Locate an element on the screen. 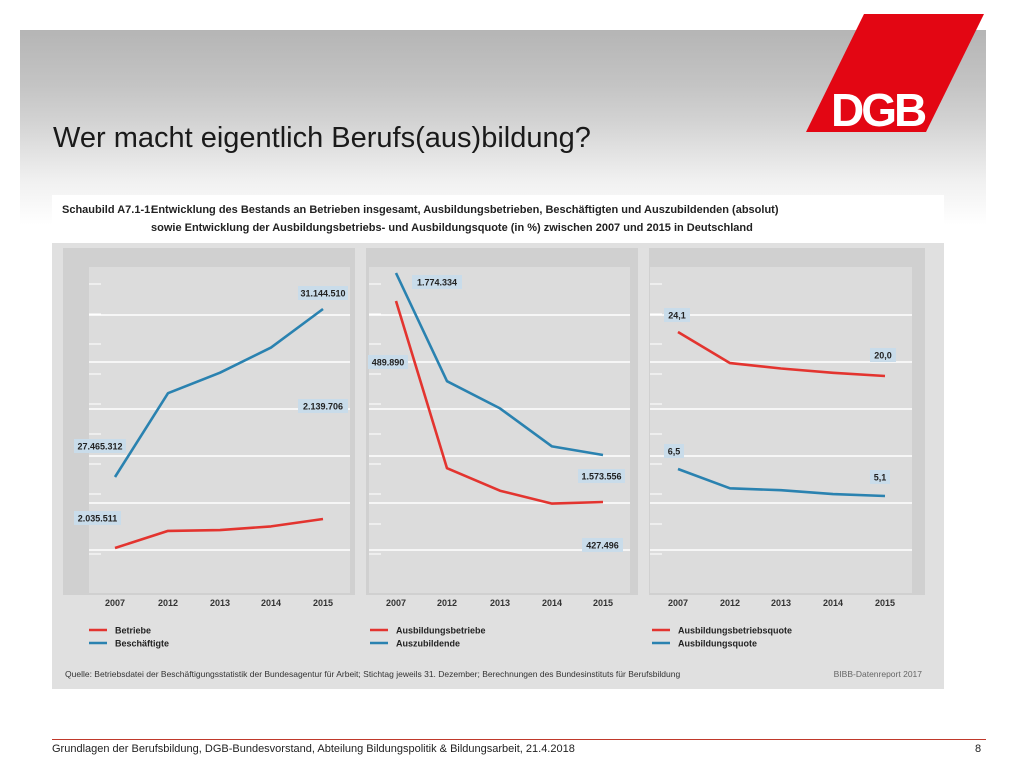 The image size is (1024, 768). data-label: 27.465.312 is located at coordinates (99, 447).